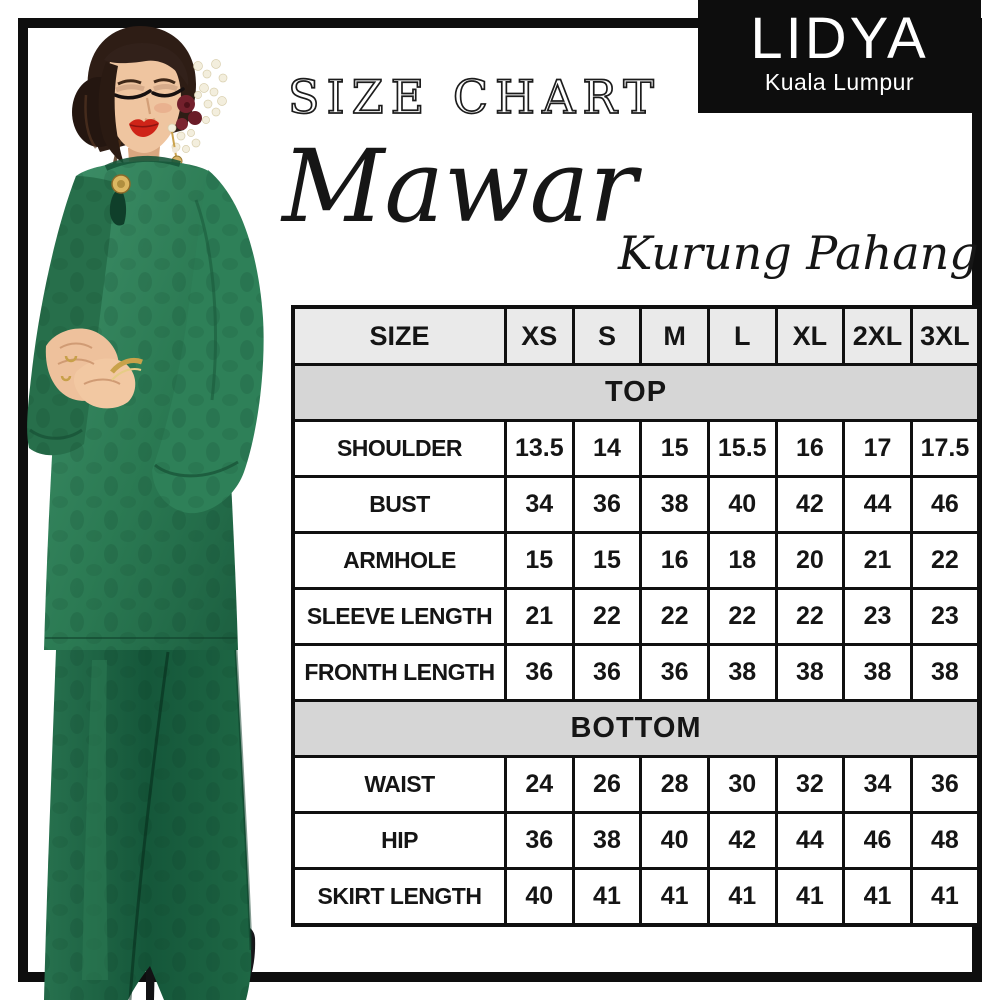 Image resolution: width=1000 pixels, height=1000 pixels. What do you see at coordinates (607, 335) in the screenshot?
I see `column-header: S` at bounding box center [607, 335].